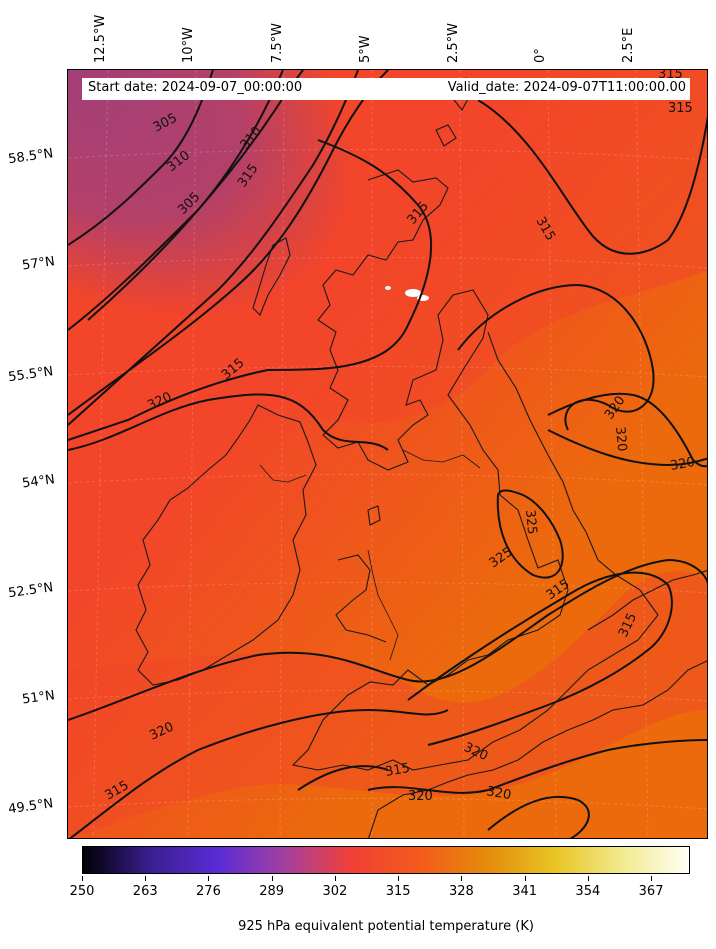 The width and height of the screenshot is (716, 949). What do you see at coordinates (365, 49) in the screenshot?
I see `longitude-label-5w: 5°W` at bounding box center [365, 49].